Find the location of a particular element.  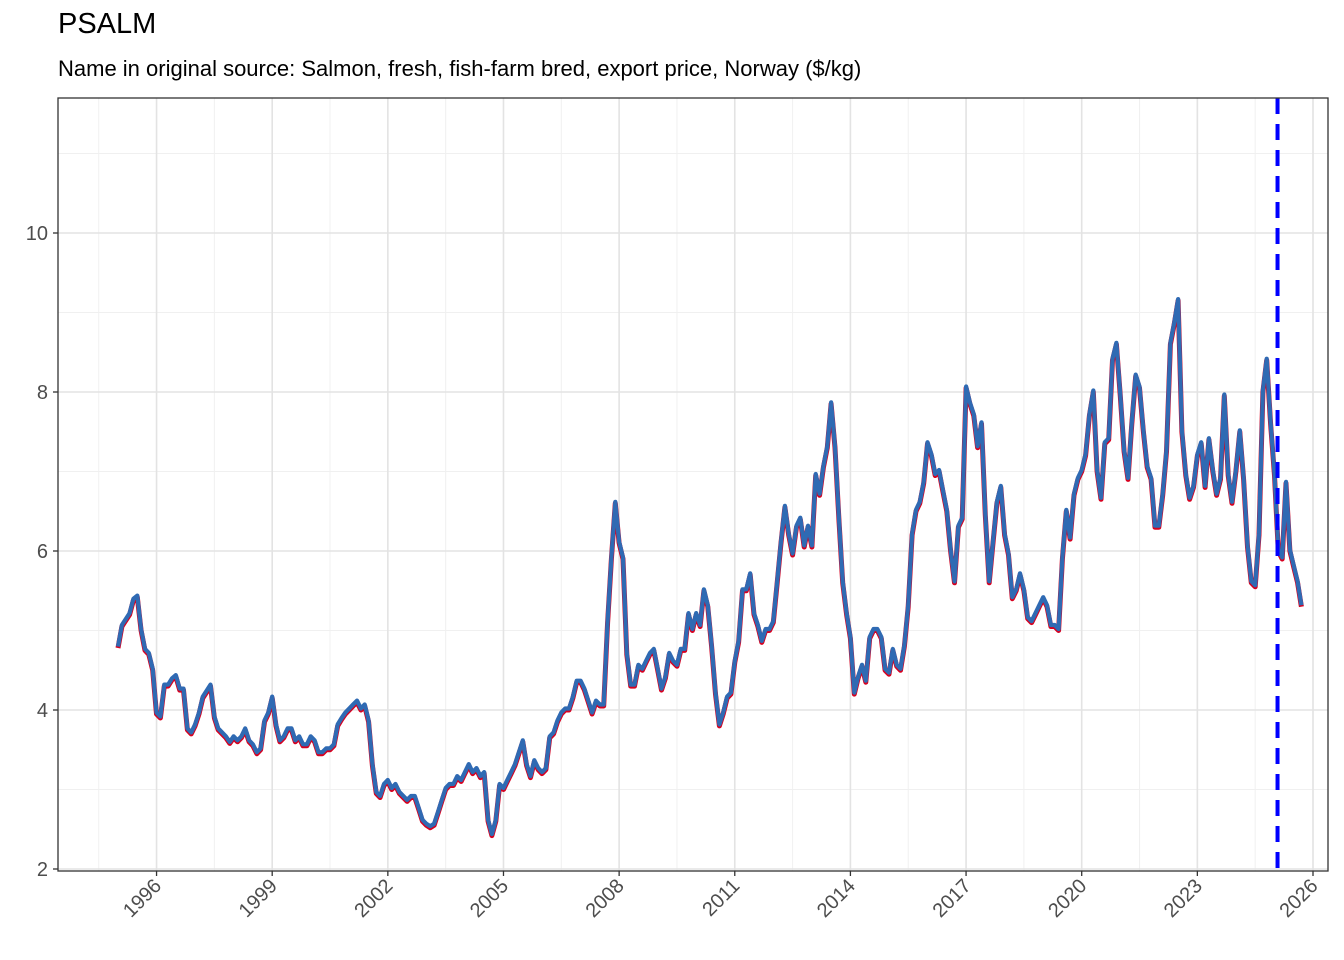

y-tick-label: 4 is located at coordinates (42, 711).